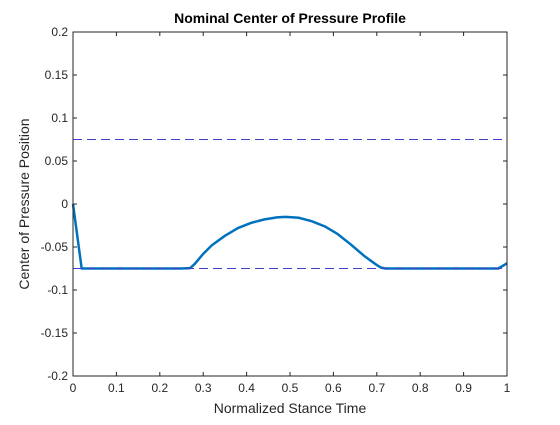  What do you see at coordinates (57, 290) in the screenshot?
I see `y-tick-label: -0.1` at bounding box center [57, 290].